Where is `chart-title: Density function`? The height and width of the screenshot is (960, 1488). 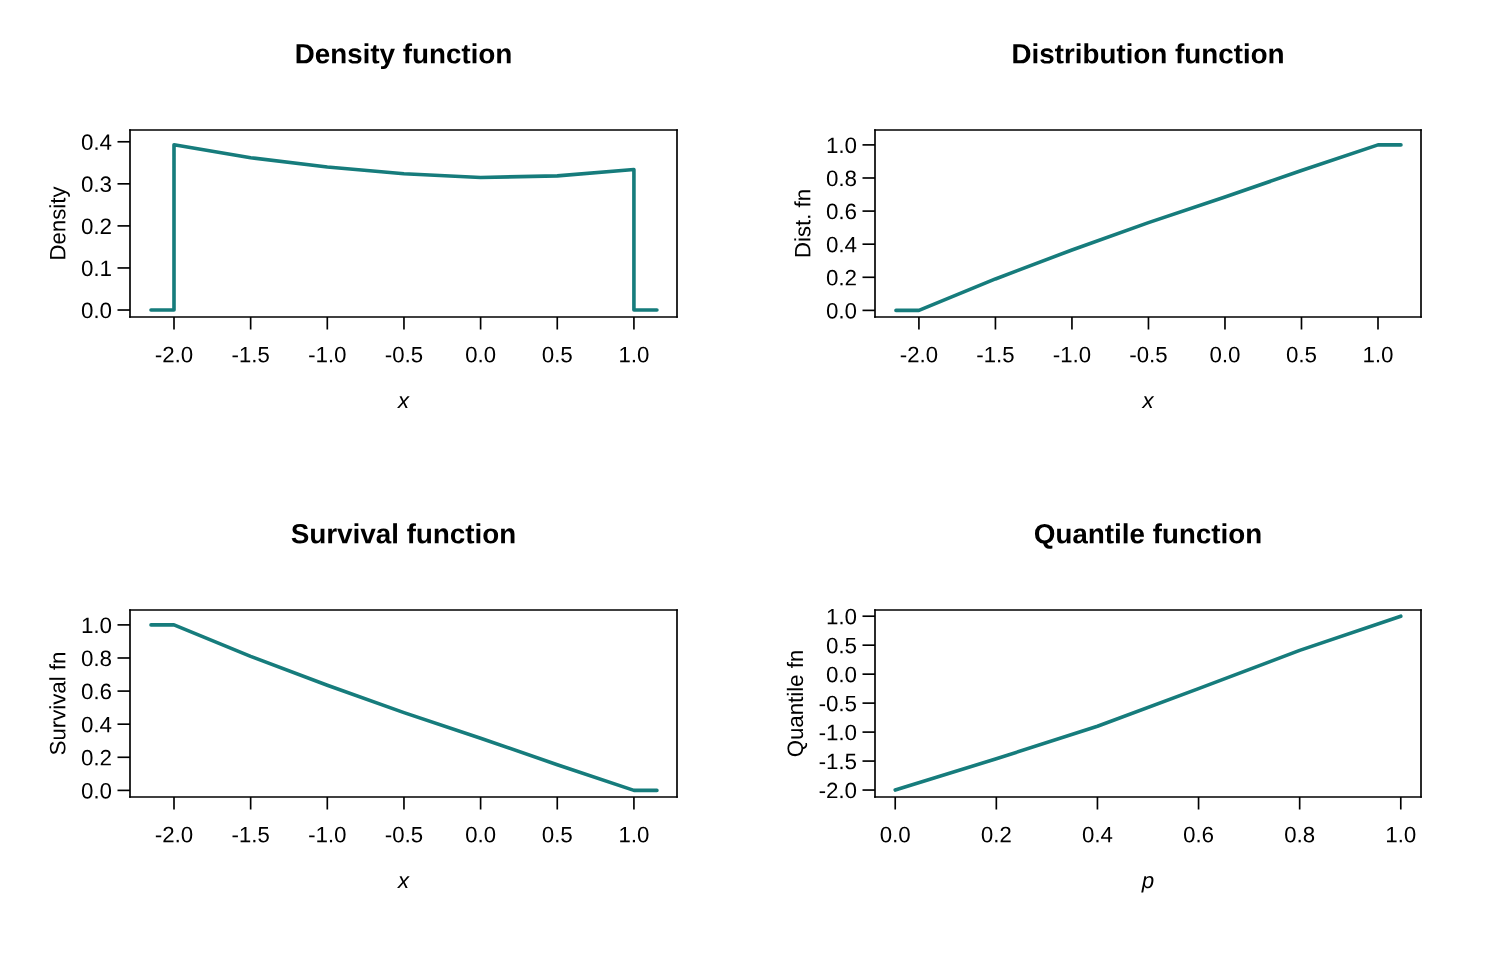 chart-title: Density function is located at coordinates (403, 56).